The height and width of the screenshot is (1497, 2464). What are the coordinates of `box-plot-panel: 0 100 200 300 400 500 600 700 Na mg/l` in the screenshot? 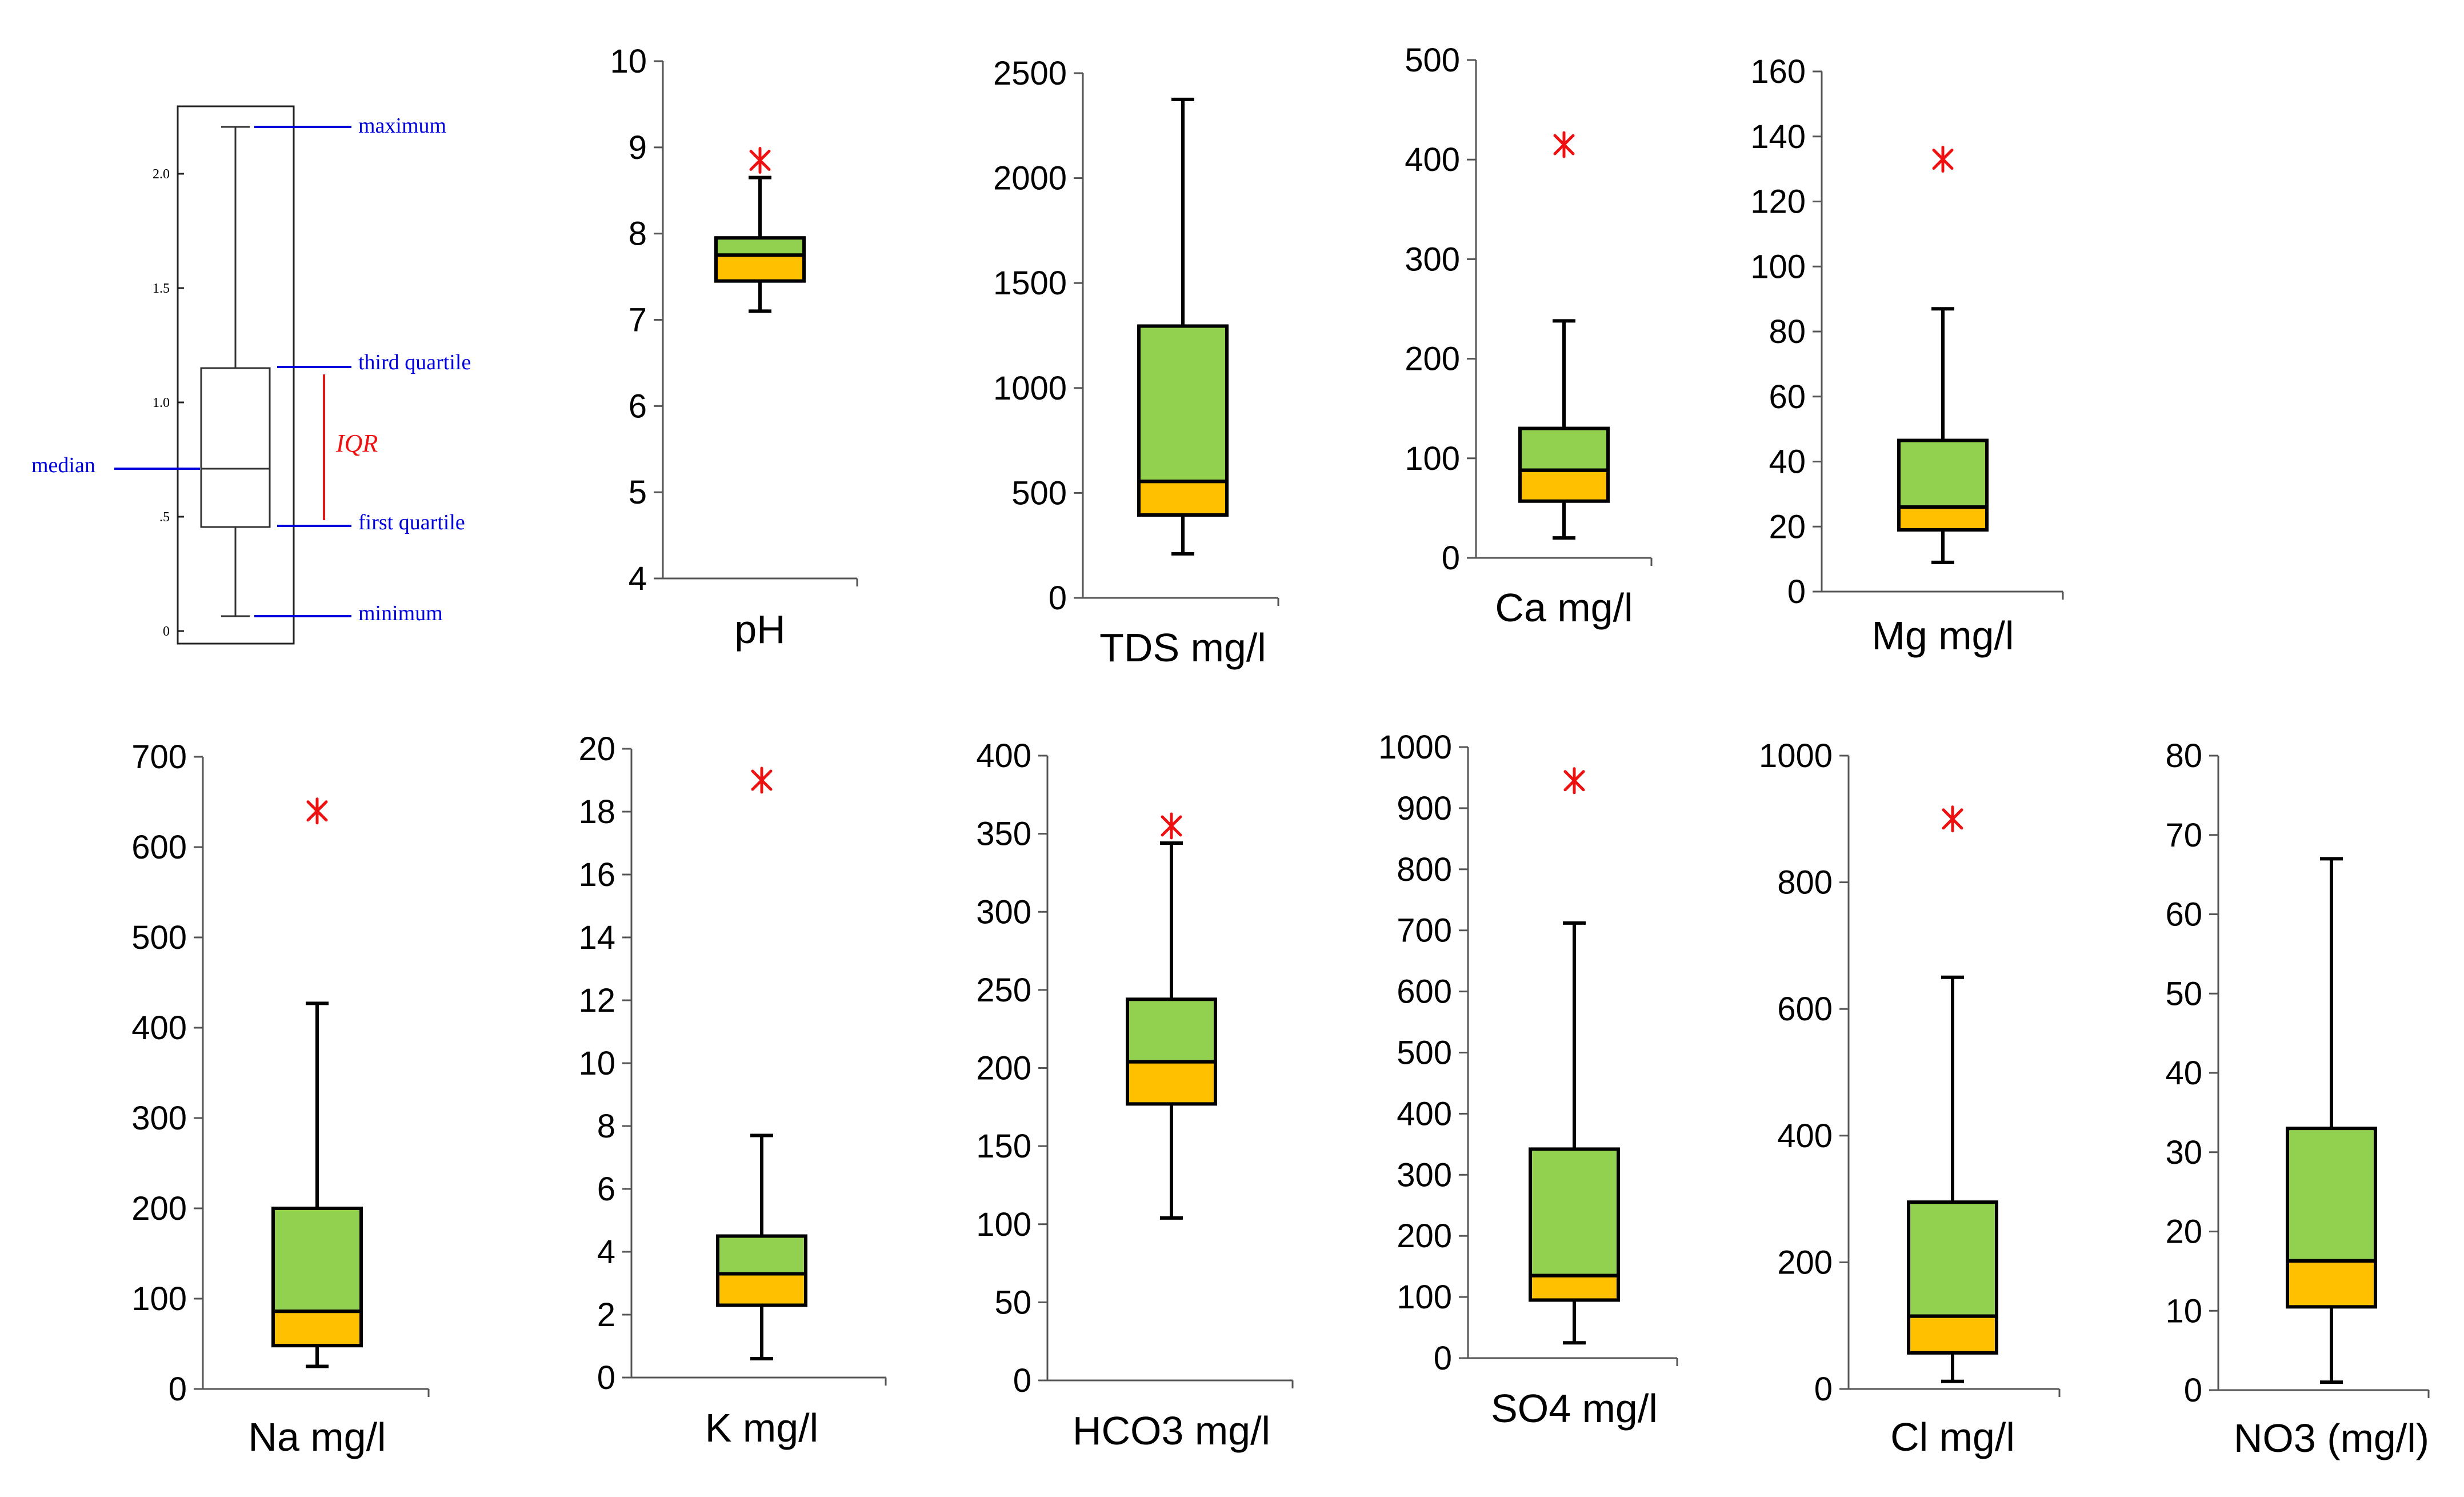 It's located at (280, 1098).